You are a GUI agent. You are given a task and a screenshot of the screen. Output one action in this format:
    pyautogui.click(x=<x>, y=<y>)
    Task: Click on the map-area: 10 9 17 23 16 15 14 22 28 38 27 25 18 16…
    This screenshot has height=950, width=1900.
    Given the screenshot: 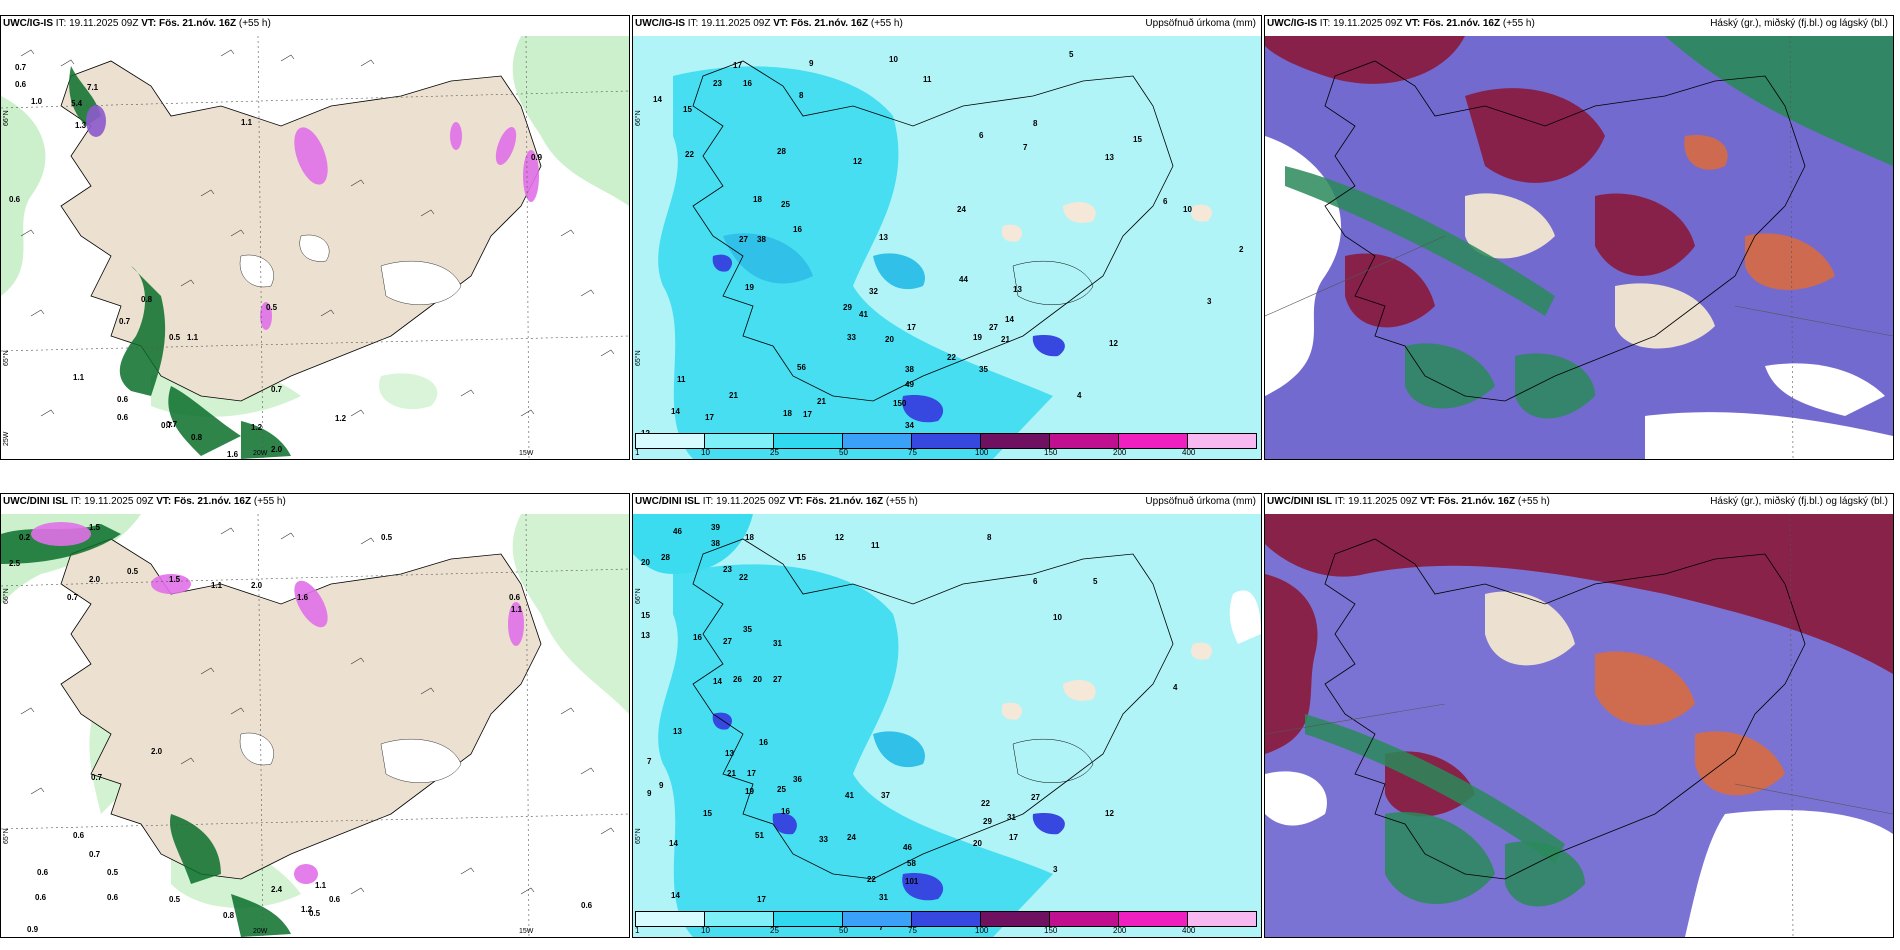 What is the action you would take?
    pyautogui.click(x=947, y=247)
    